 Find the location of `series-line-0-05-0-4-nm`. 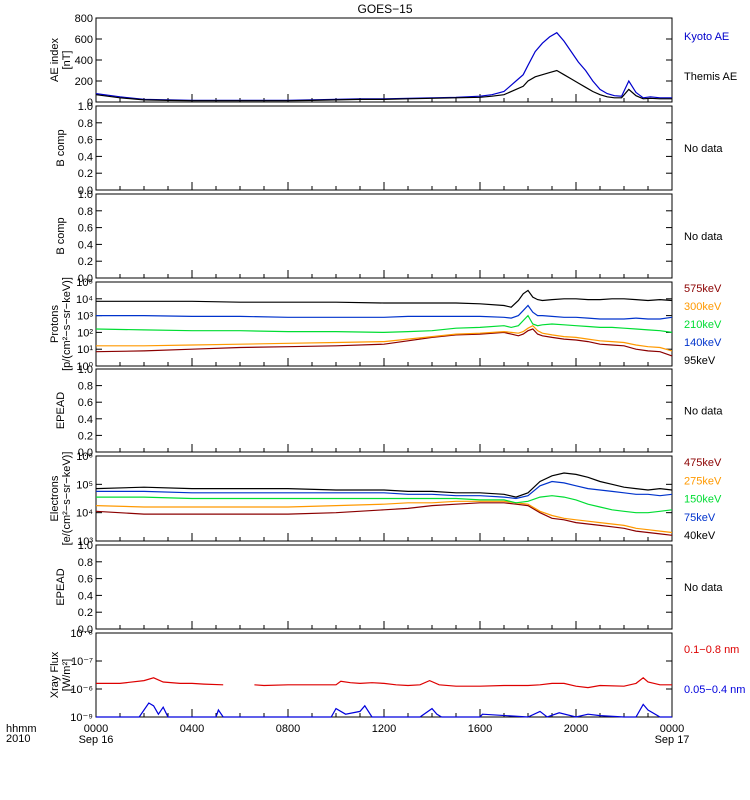

series-line-0-05-0-4-nm is located at coordinates (384, 710).